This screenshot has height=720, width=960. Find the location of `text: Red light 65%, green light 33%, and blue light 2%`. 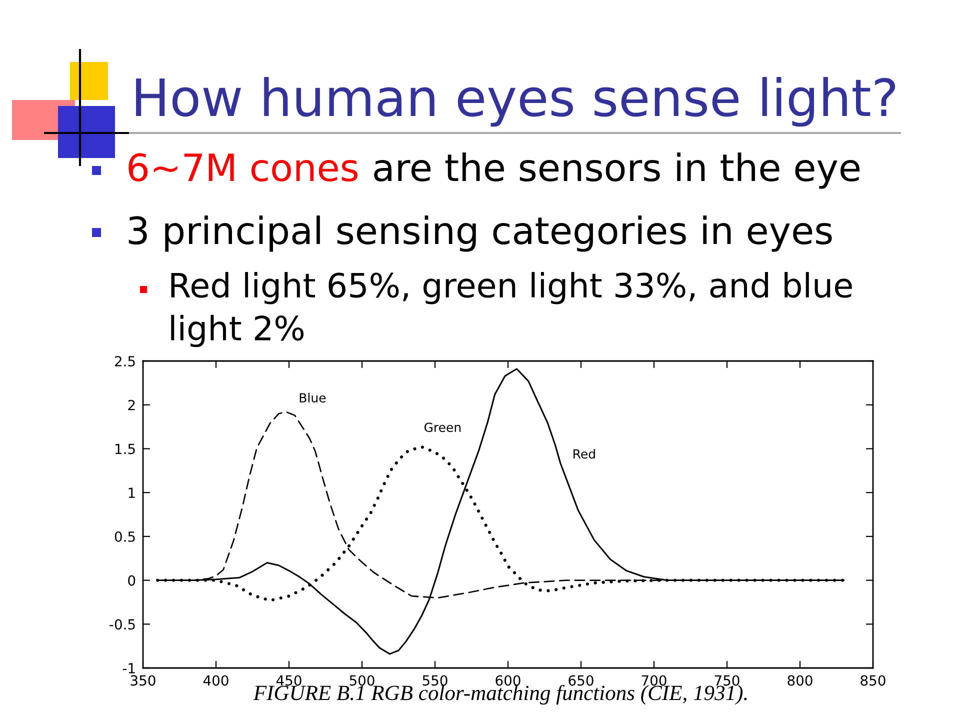

text: Red light 65%, green light 33%, and blue light 2% is located at coordinates (511, 310).